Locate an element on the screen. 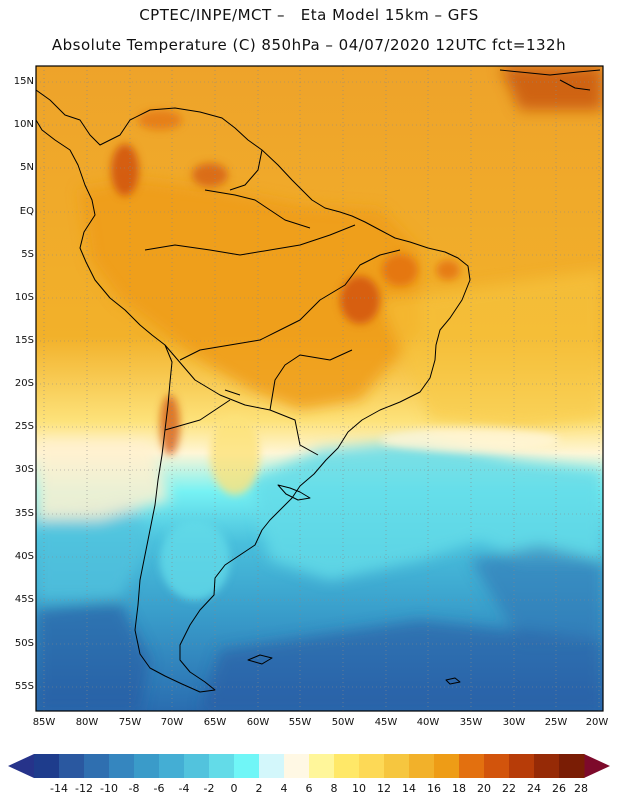 The image size is (618, 800). lat-label: 40S is located at coordinates (24, 556).